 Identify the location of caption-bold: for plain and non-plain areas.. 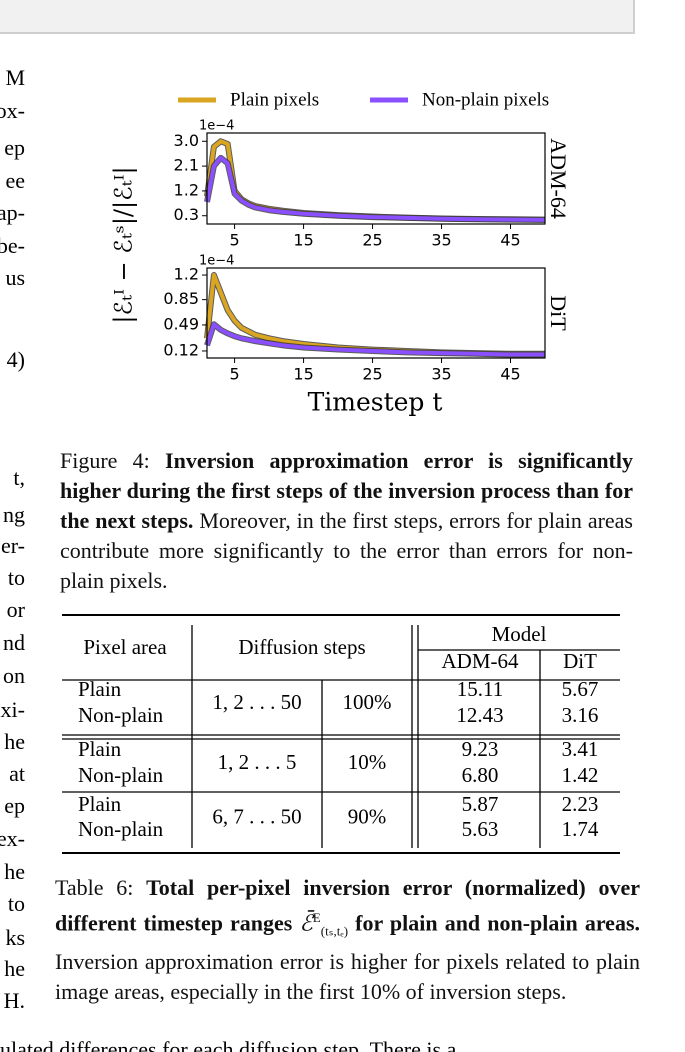
(494, 923).